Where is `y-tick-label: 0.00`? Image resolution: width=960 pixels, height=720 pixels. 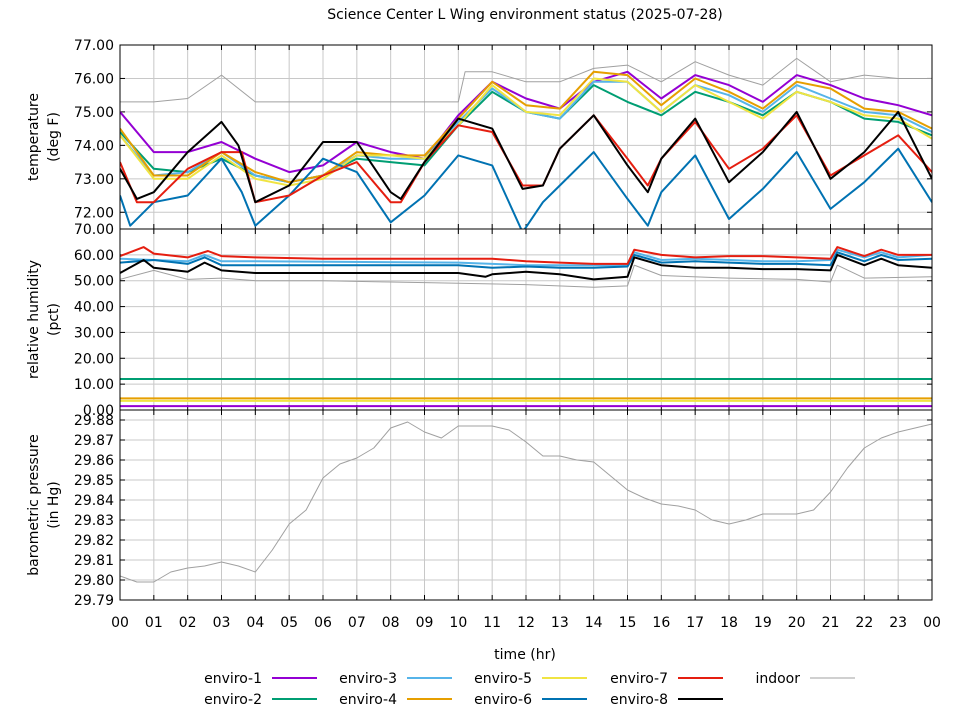
y-tick-label: 0.00 is located at coordinates (98, 411).